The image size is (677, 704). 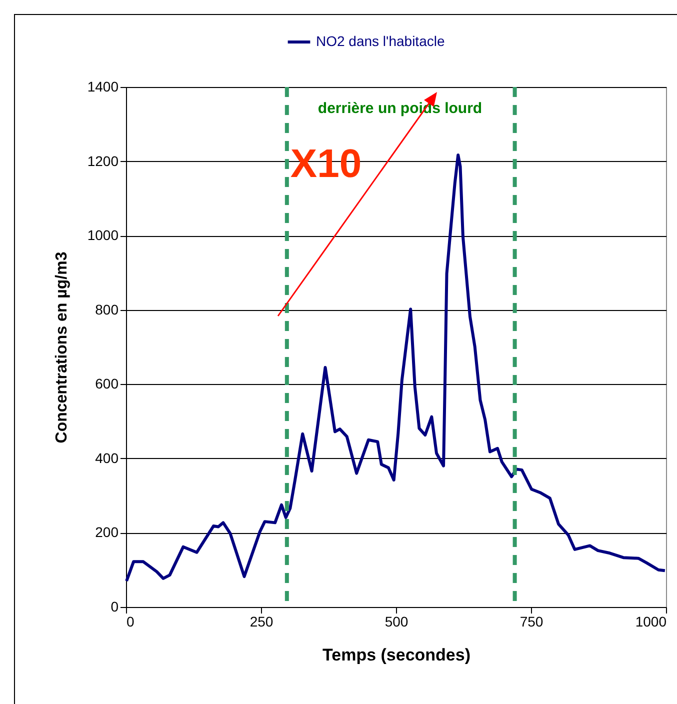 I want to click on y-tick-label: 200, so click(x=107, y=532).